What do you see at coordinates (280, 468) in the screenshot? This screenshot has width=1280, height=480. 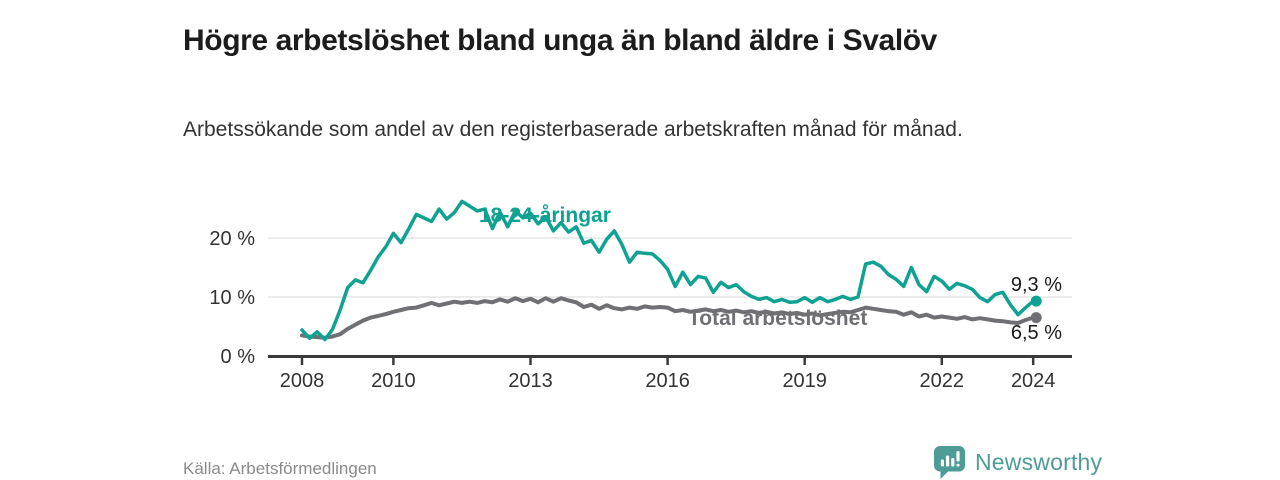 I see `source-note: Källa: Arbetsförmedlingen` at bounding box center [280, 468].